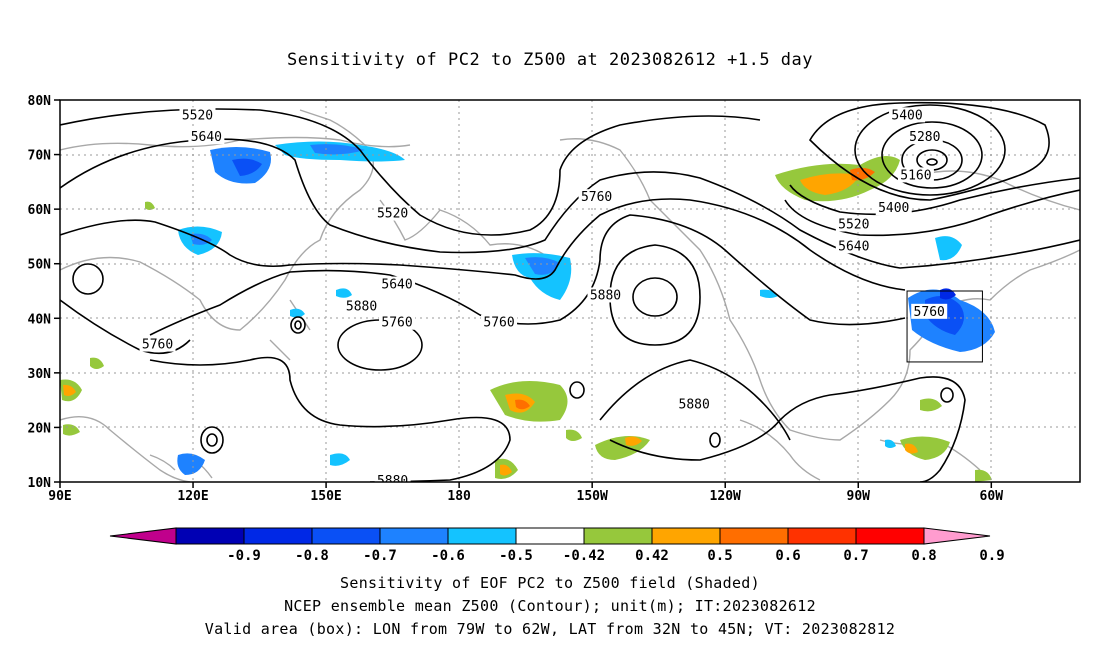 This screenshot has width=1100, height=650. Describe the element at coordinates (59, 496) in the screenshot. I see `lon-tick-label: 90E` at that location.